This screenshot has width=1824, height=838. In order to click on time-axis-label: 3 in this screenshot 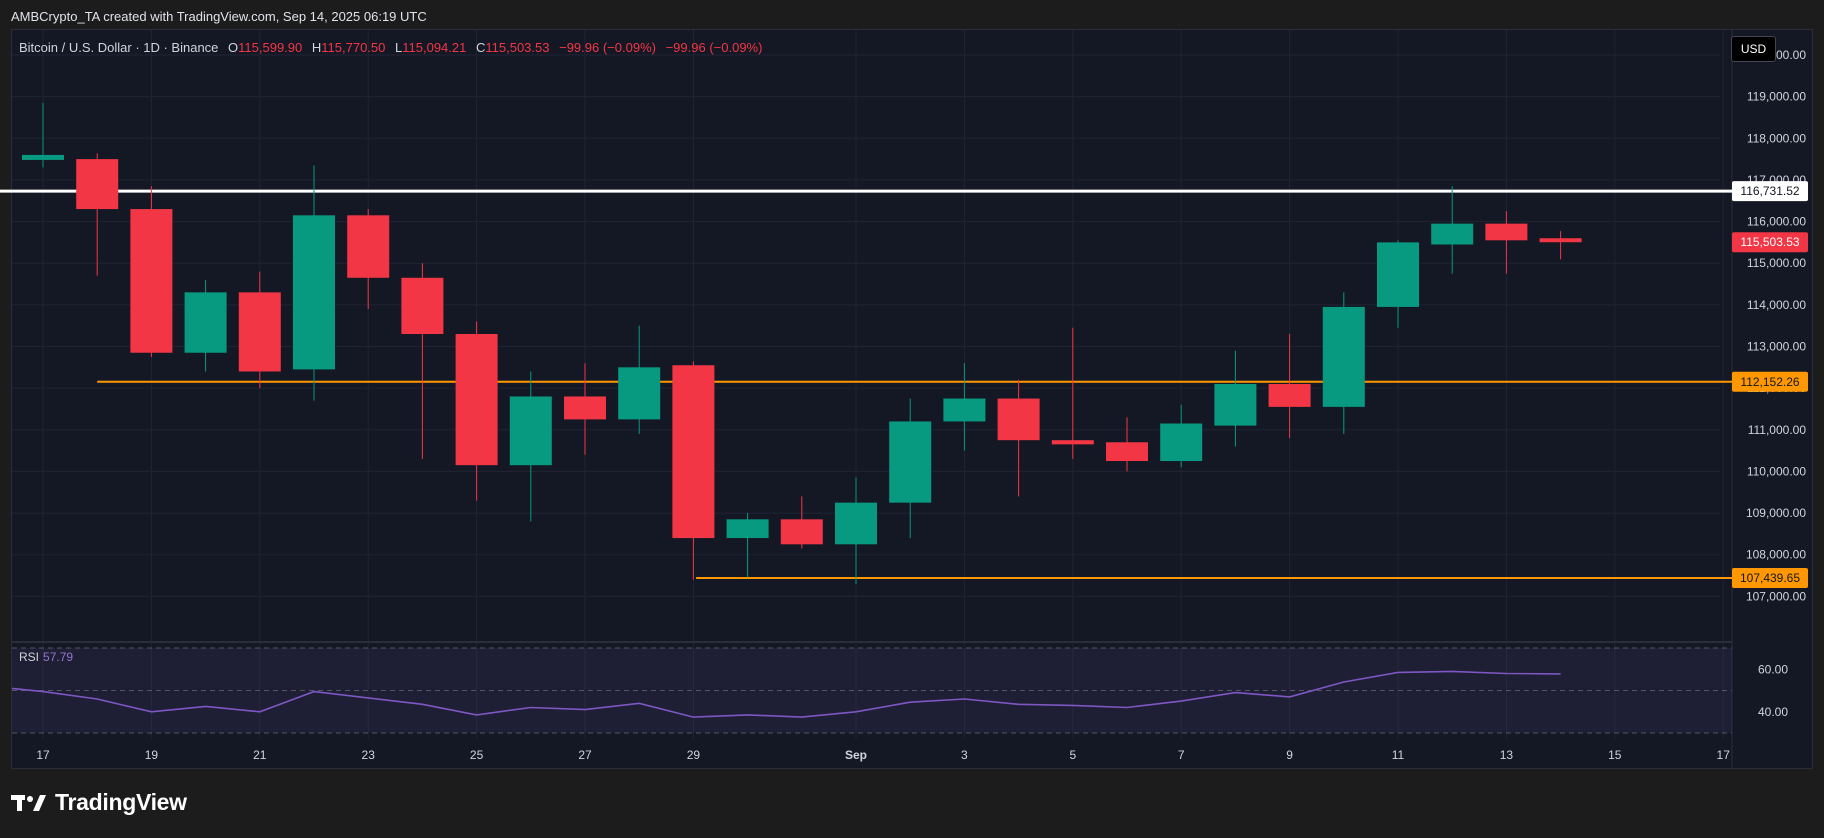, I will do `click(964, 755)`.